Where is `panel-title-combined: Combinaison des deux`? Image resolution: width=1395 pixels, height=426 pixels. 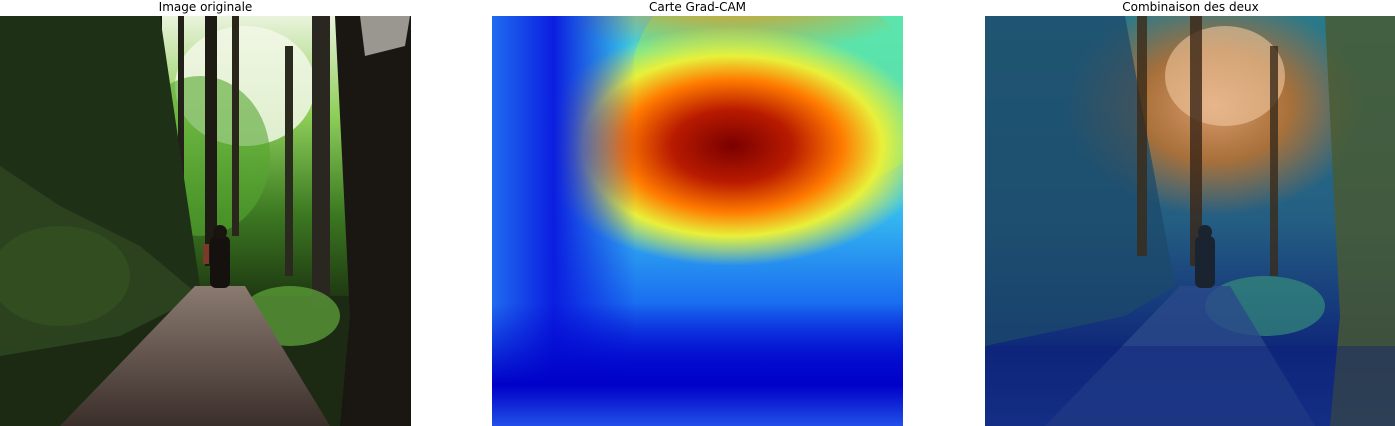 panel-title-combined: Combinaison des deux is located at coordinates (1190, 7).